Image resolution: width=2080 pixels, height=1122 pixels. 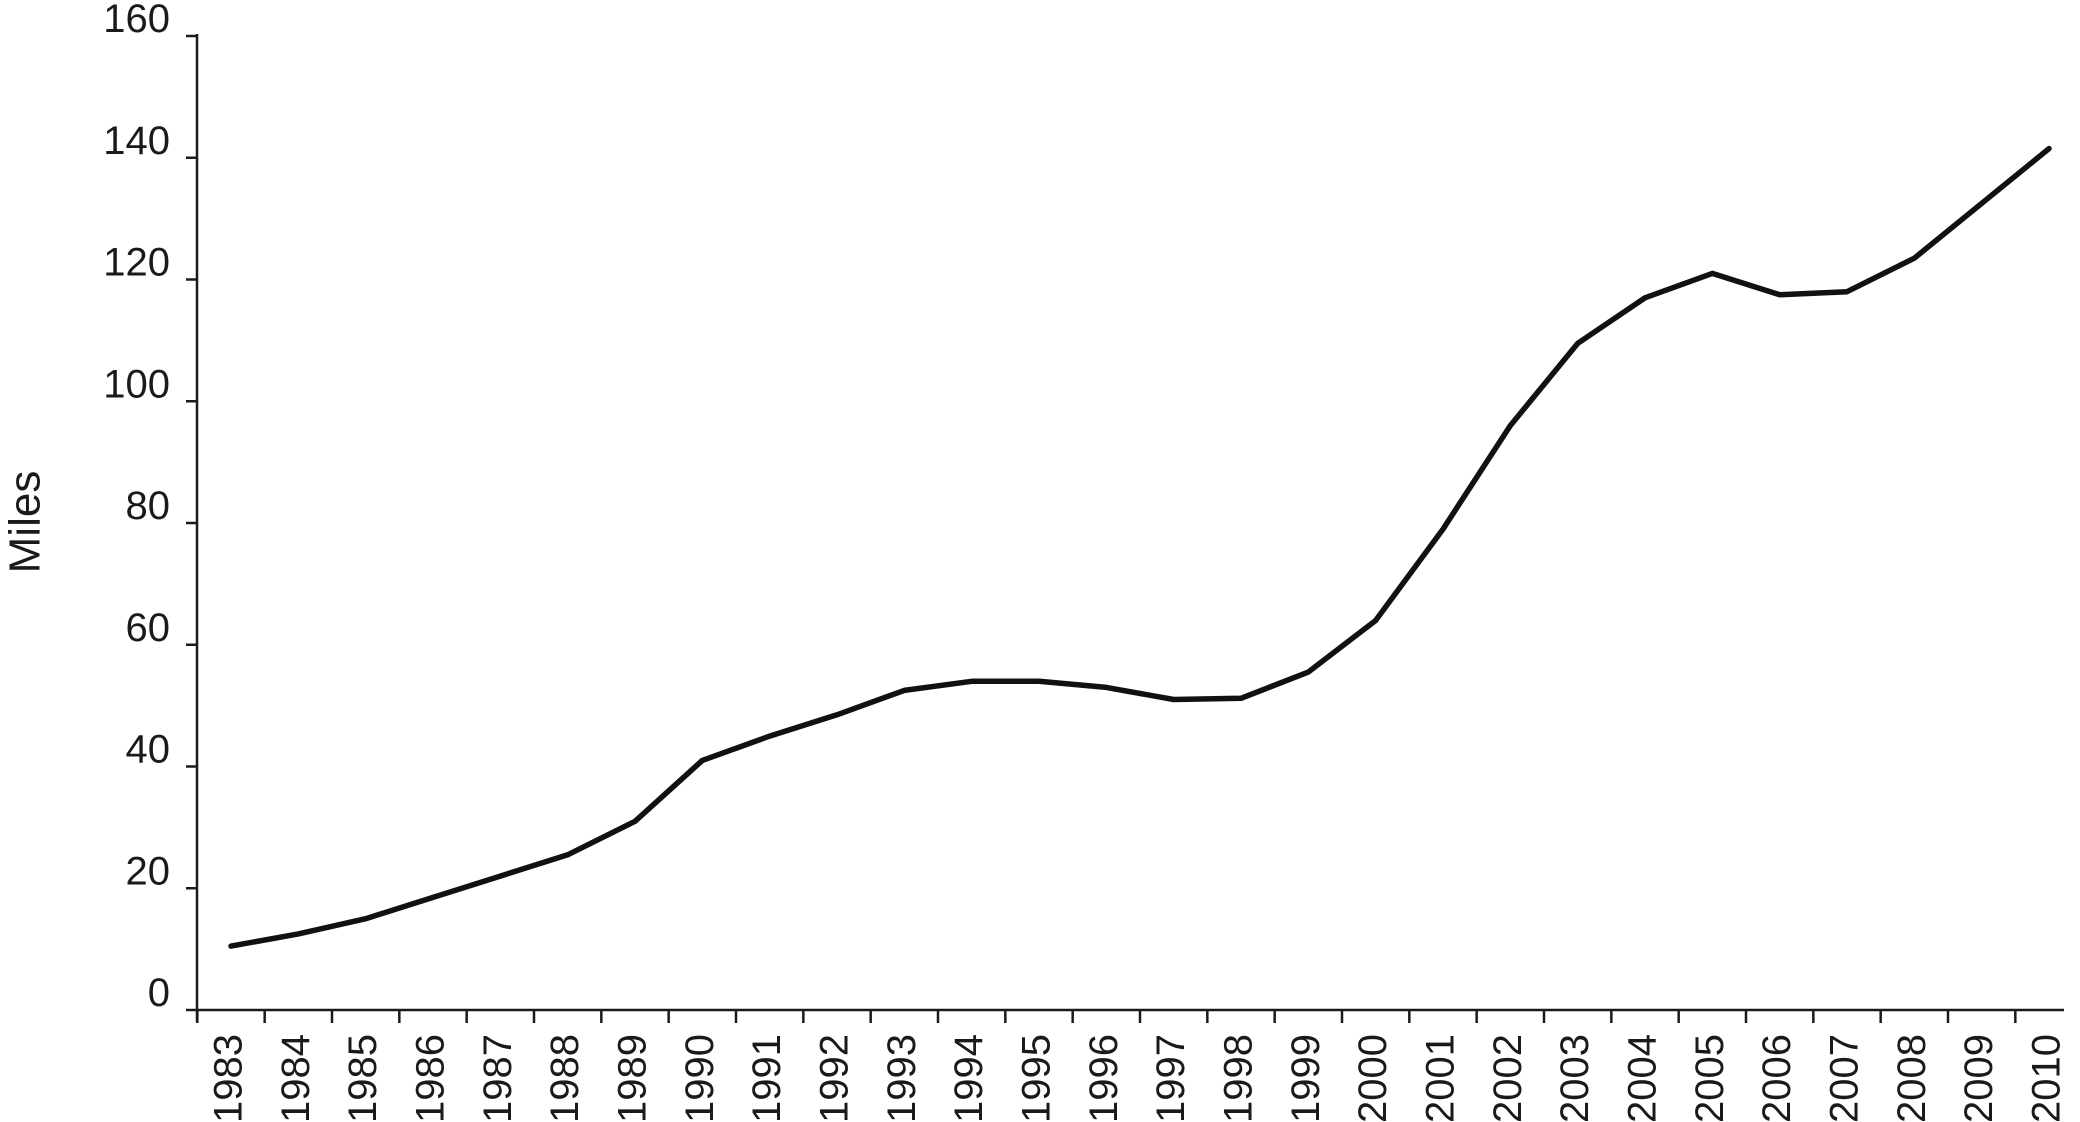 What do you see at coordinates (902, 1078) in the screenshot?
I see `x-tick-label: 1993` at bounding box center [902, 1078].